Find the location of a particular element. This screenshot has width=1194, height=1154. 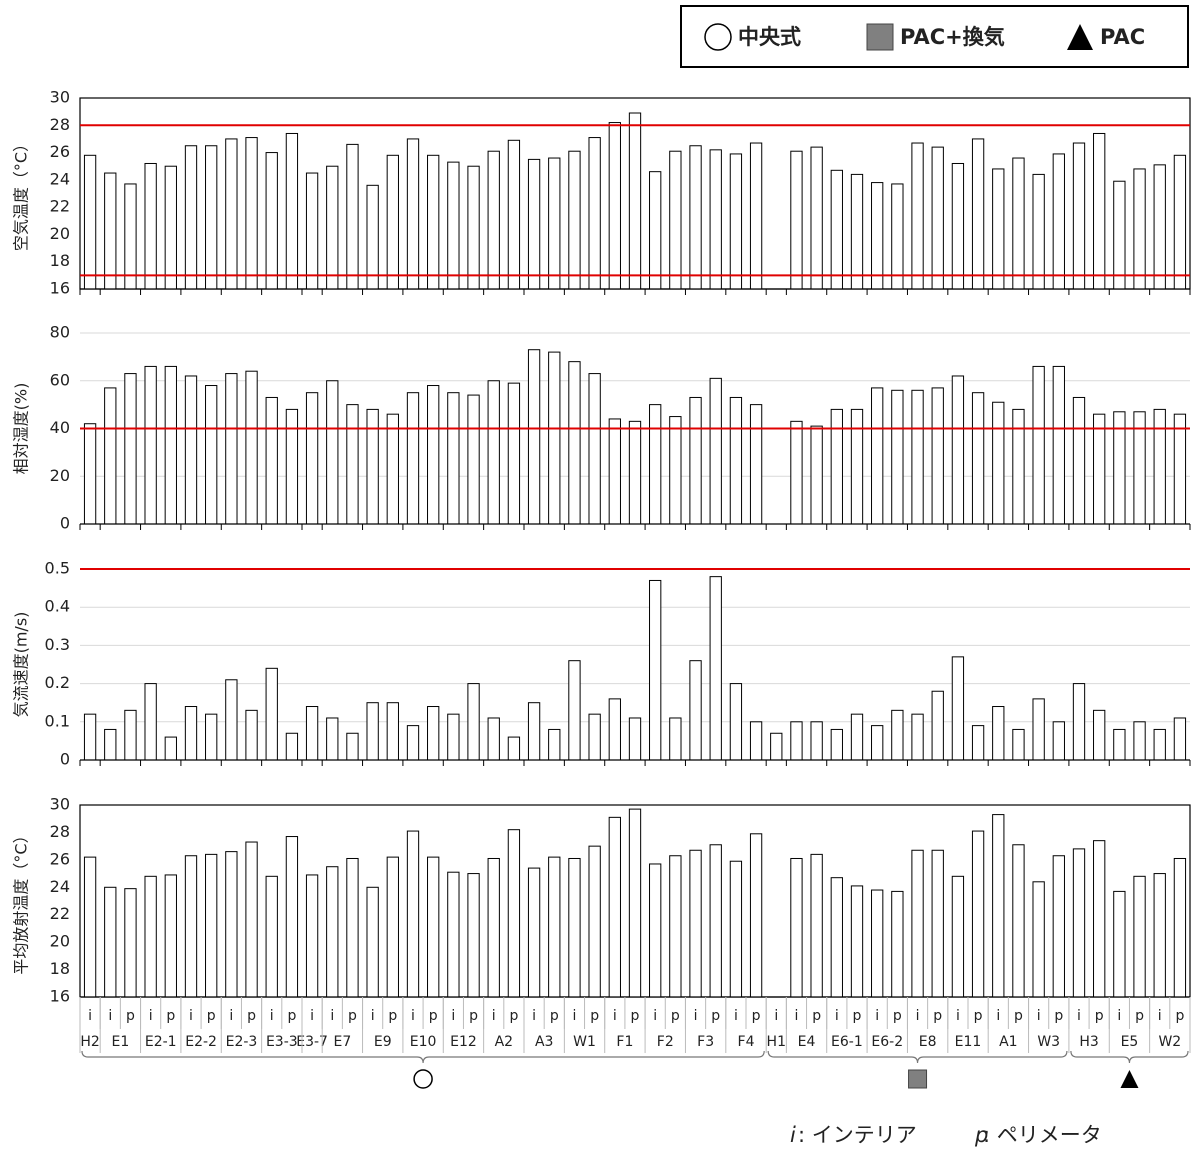

x-group-label: W2 is located at coordinates (1169, 1042).